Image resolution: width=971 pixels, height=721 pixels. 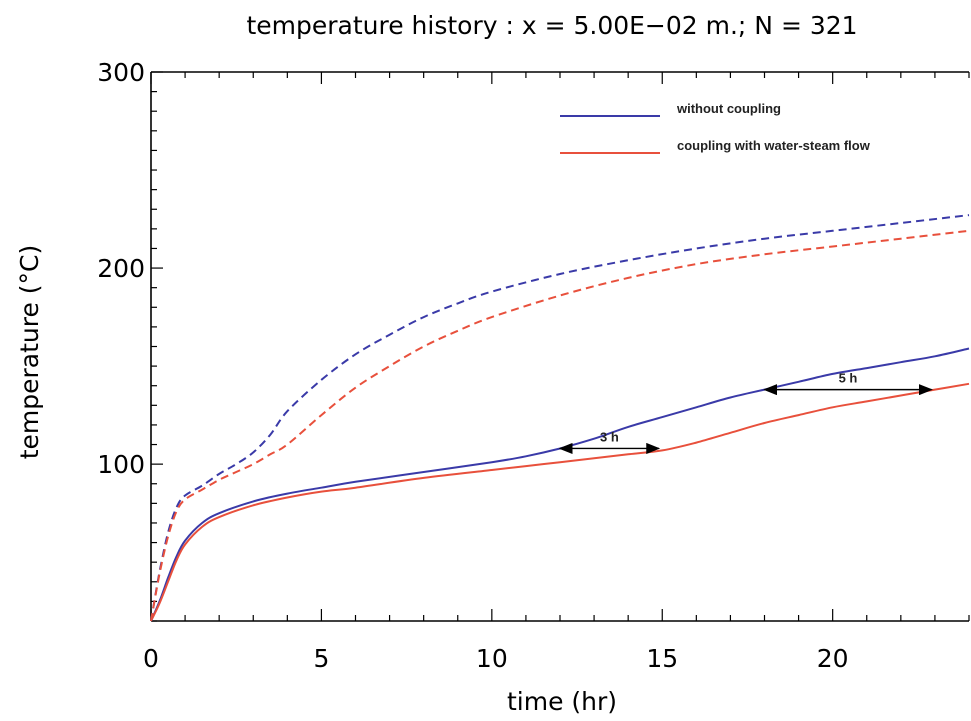 I want to click on annotations: 3 h 5 h, so click(x=745, y=413).